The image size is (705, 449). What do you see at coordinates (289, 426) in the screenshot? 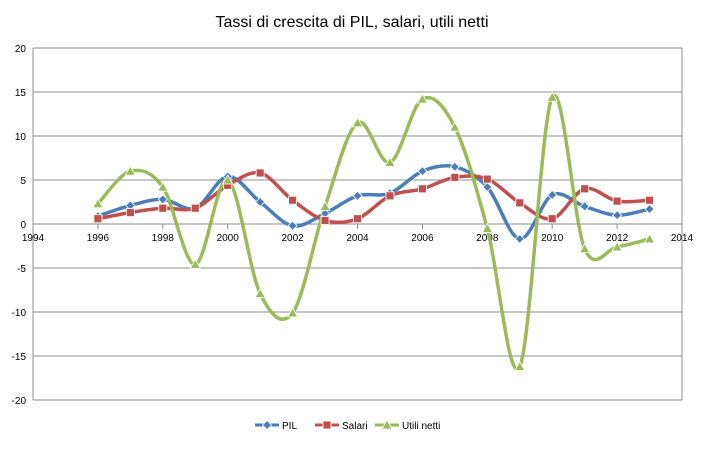
I see `legend-label: PIL` at bounding box center [289, 426].